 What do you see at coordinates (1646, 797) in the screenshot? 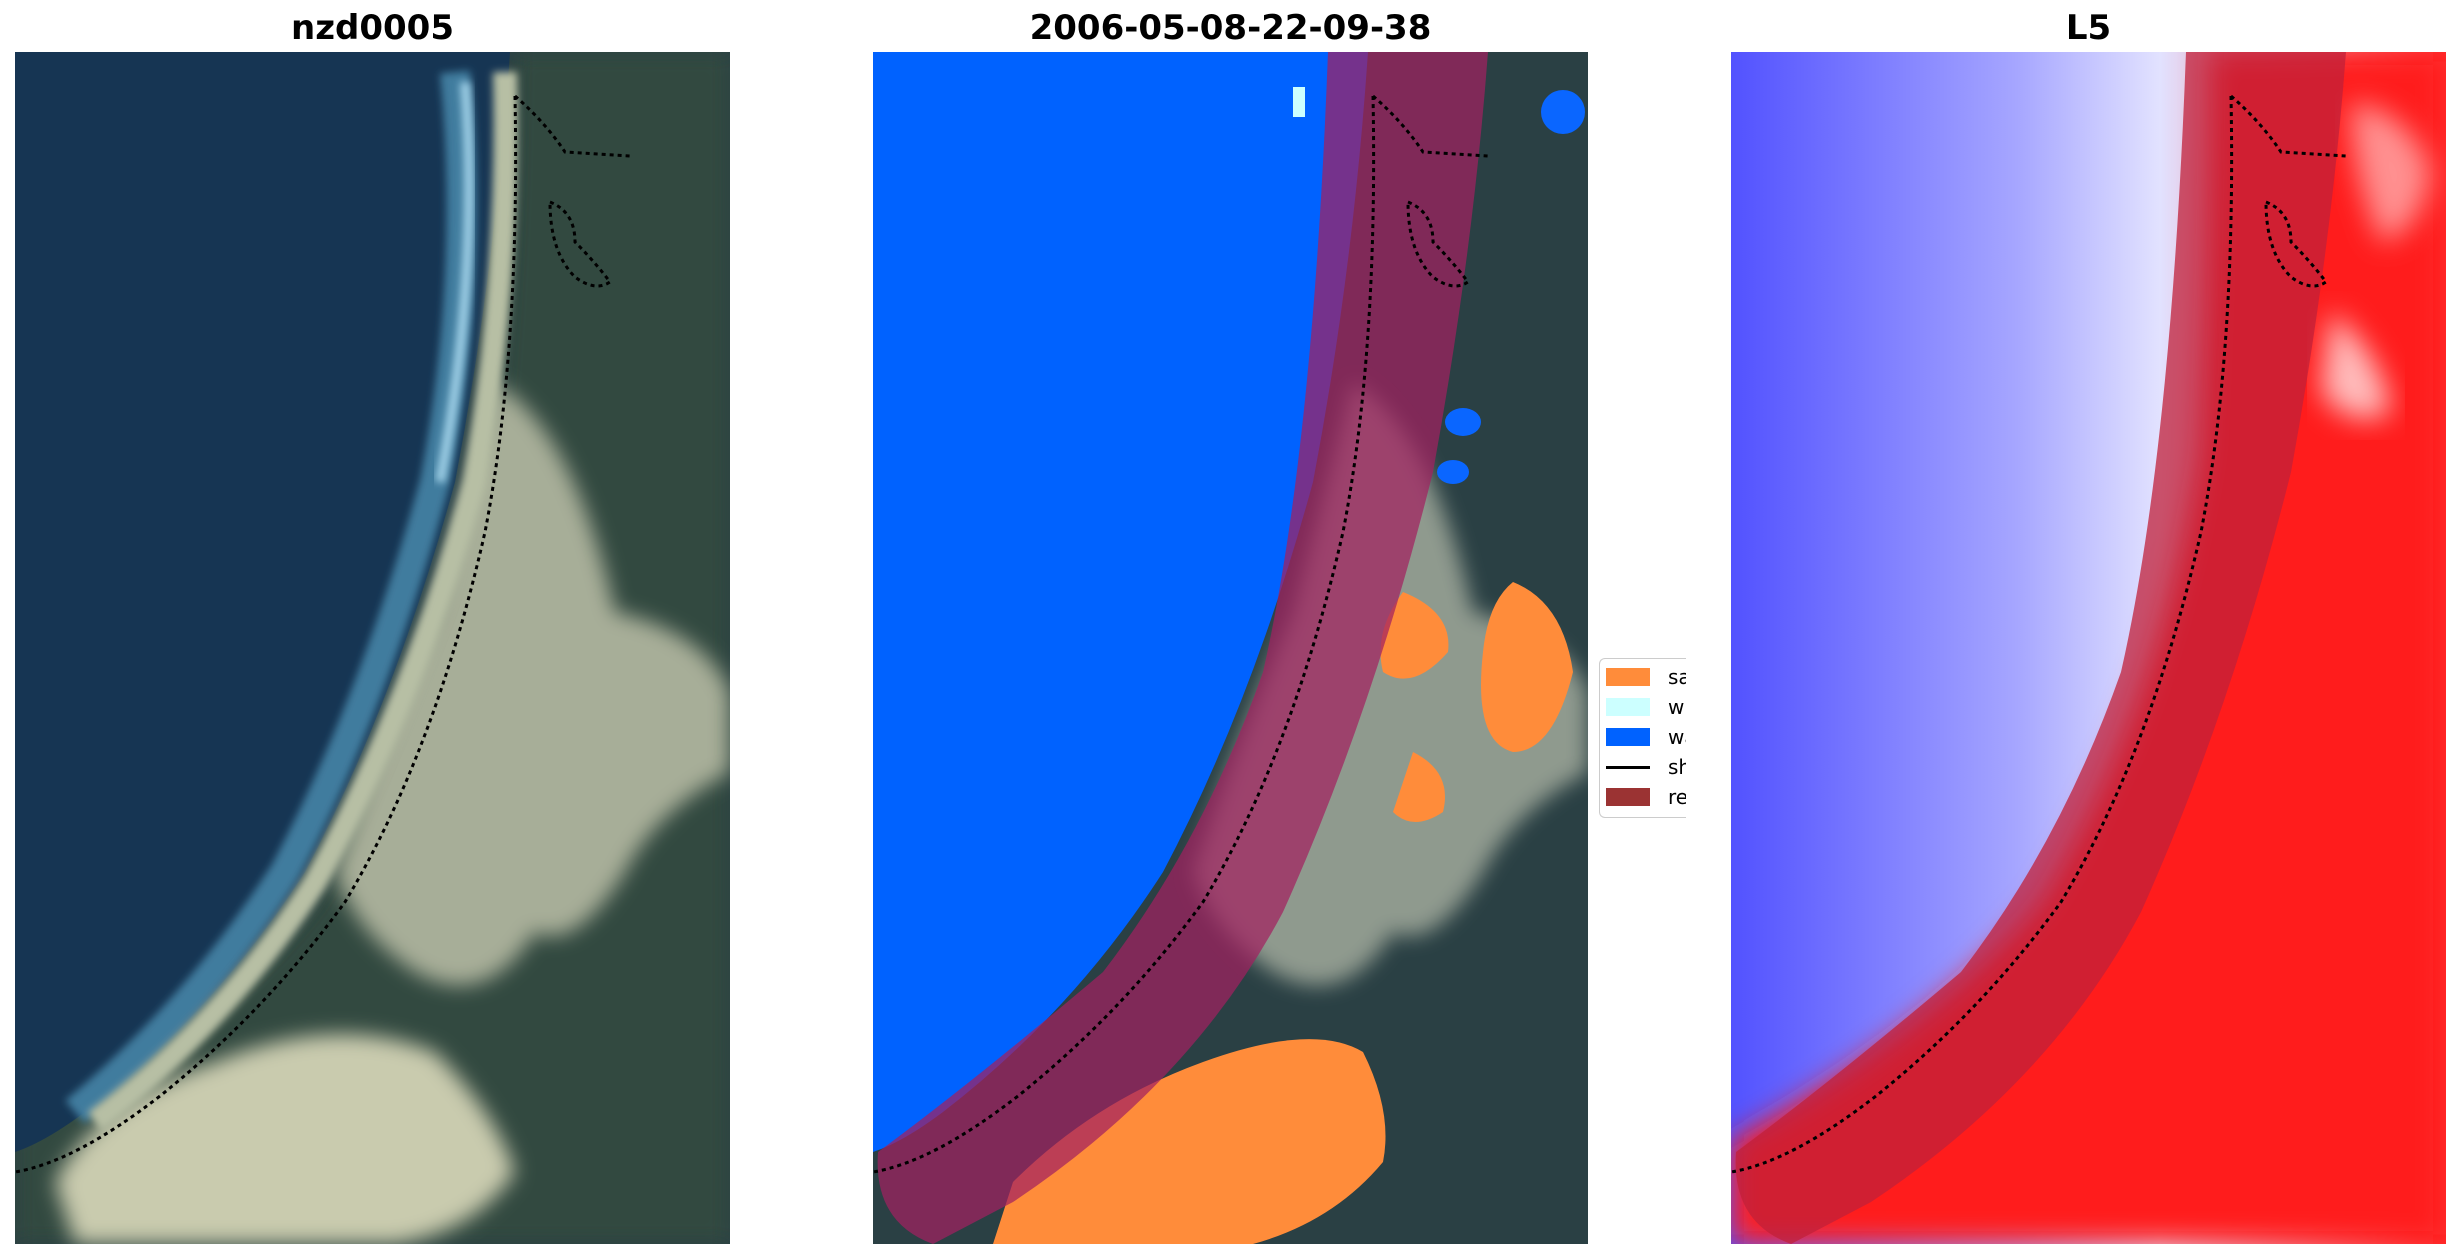
I see `legend-item-reference-buffer: reference shoreline buffer` at bounding box center [1646, 797].